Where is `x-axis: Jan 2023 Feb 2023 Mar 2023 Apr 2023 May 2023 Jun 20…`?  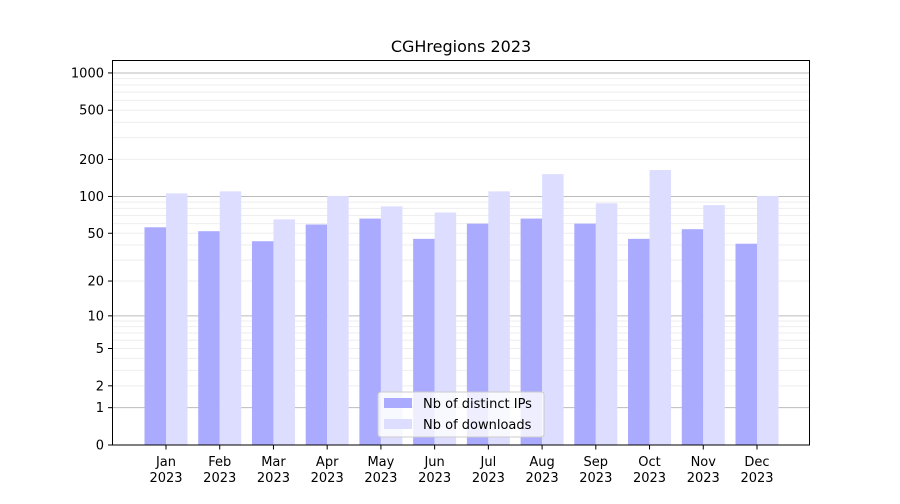 x-axis: Jan 2023 Feb 2023 Mar 2023 Apr 2023 May 2023 Jun 20… is located at coordinates (461, 465).